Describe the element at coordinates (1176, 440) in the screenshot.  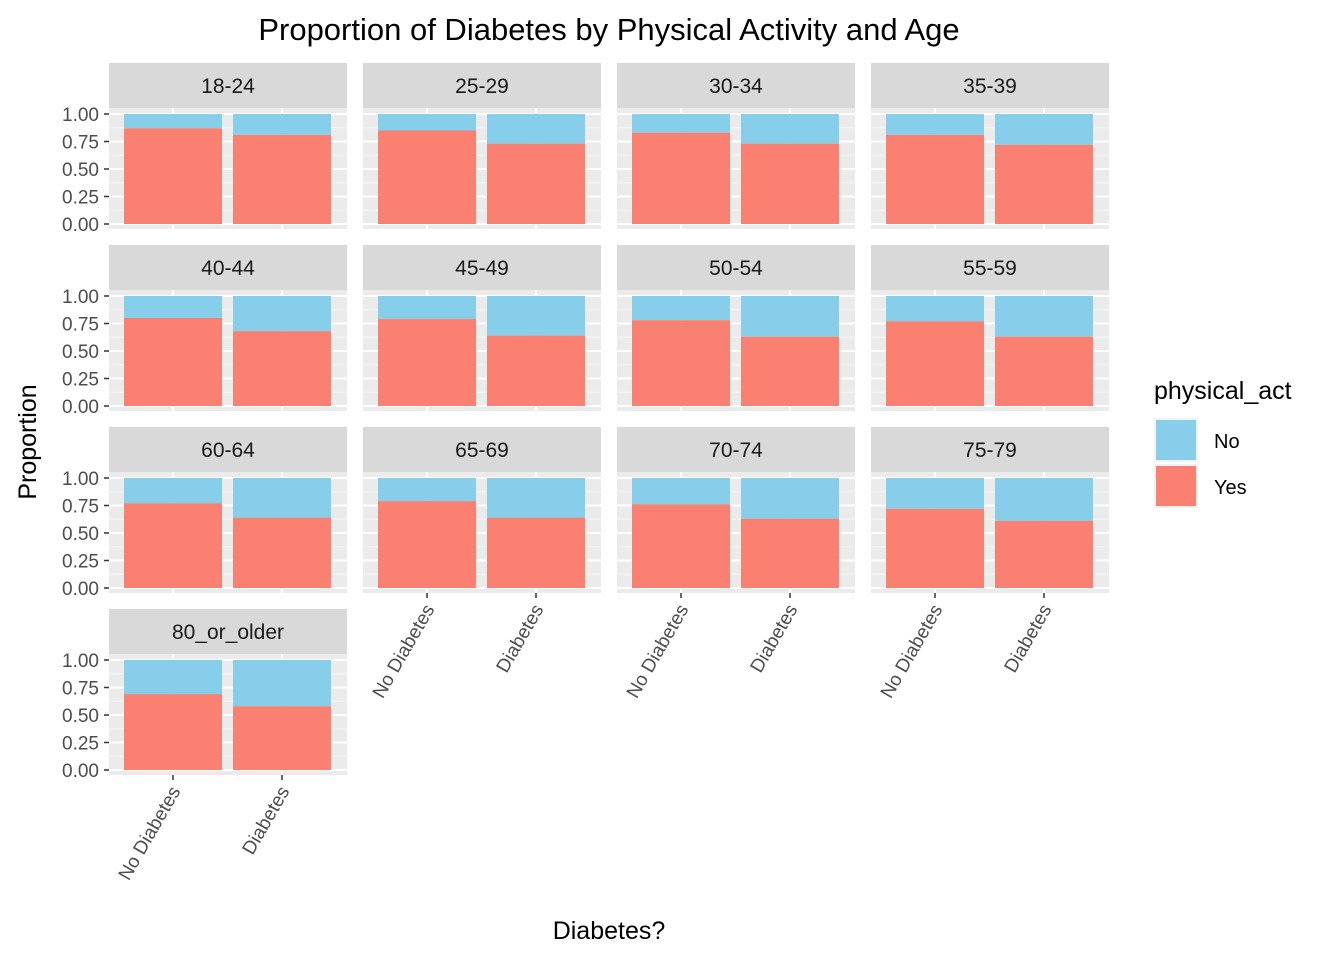
I see `legend-swatch-no` at that location.